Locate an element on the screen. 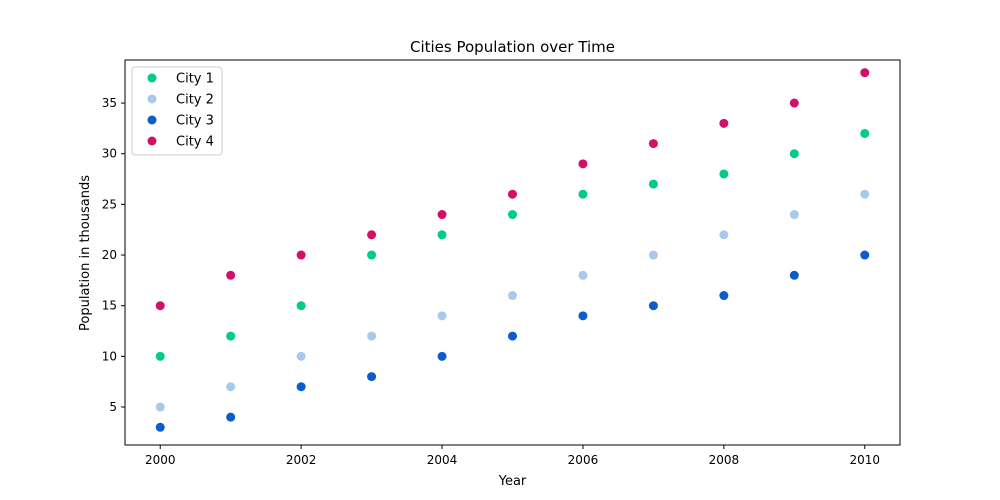  x-axis-label: Year is located at coordinates (512, 481).